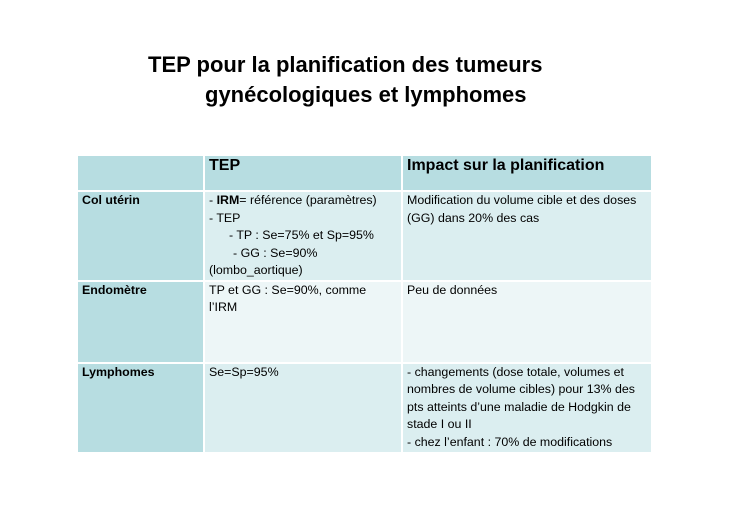 The image size is (732, 517). Describe the element at coordinates (303, 173) in the screenshot. I see `header-cell-tep: TEP` at that location.